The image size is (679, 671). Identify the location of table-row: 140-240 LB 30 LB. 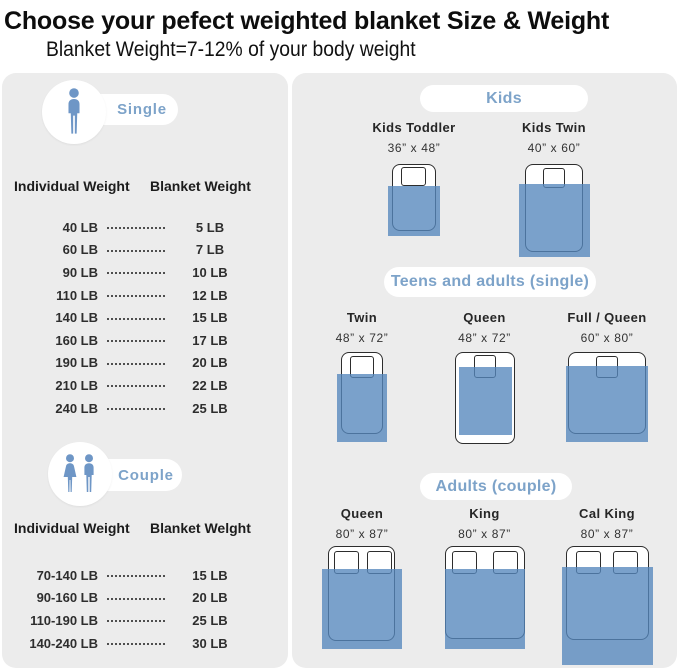
(137, 643).